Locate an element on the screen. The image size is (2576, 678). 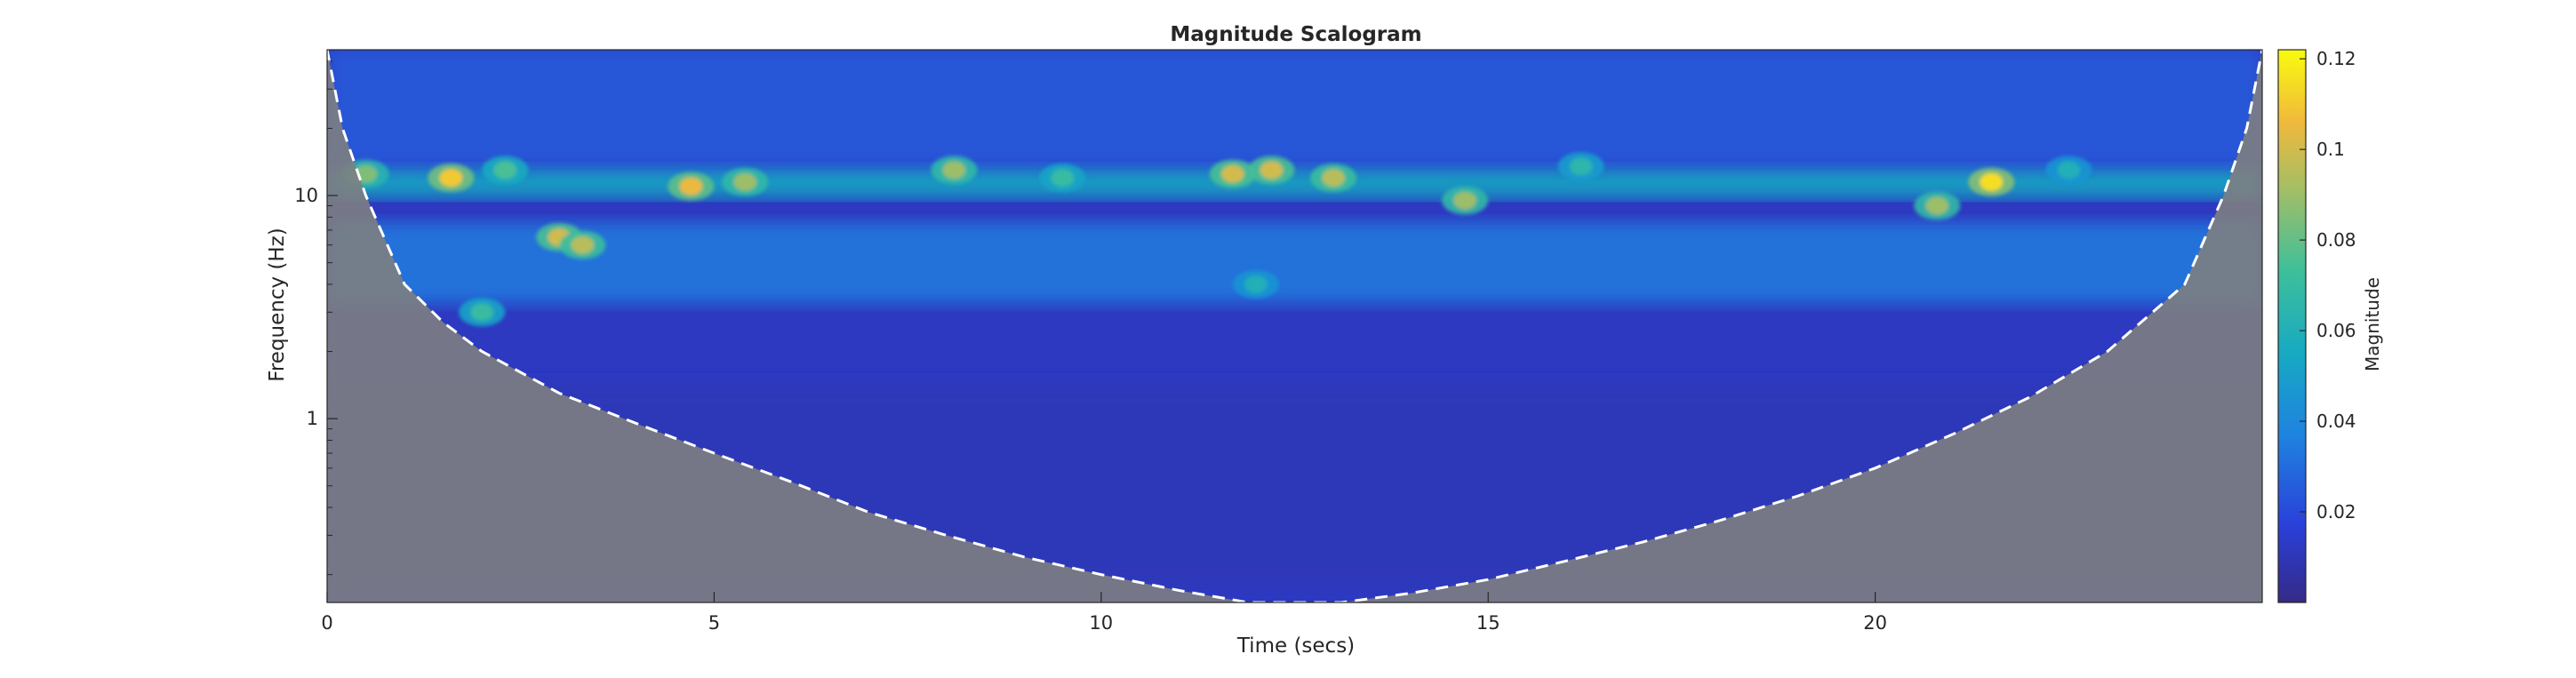
x-tick-label-1: 5 is located at coordinates (714, 623).